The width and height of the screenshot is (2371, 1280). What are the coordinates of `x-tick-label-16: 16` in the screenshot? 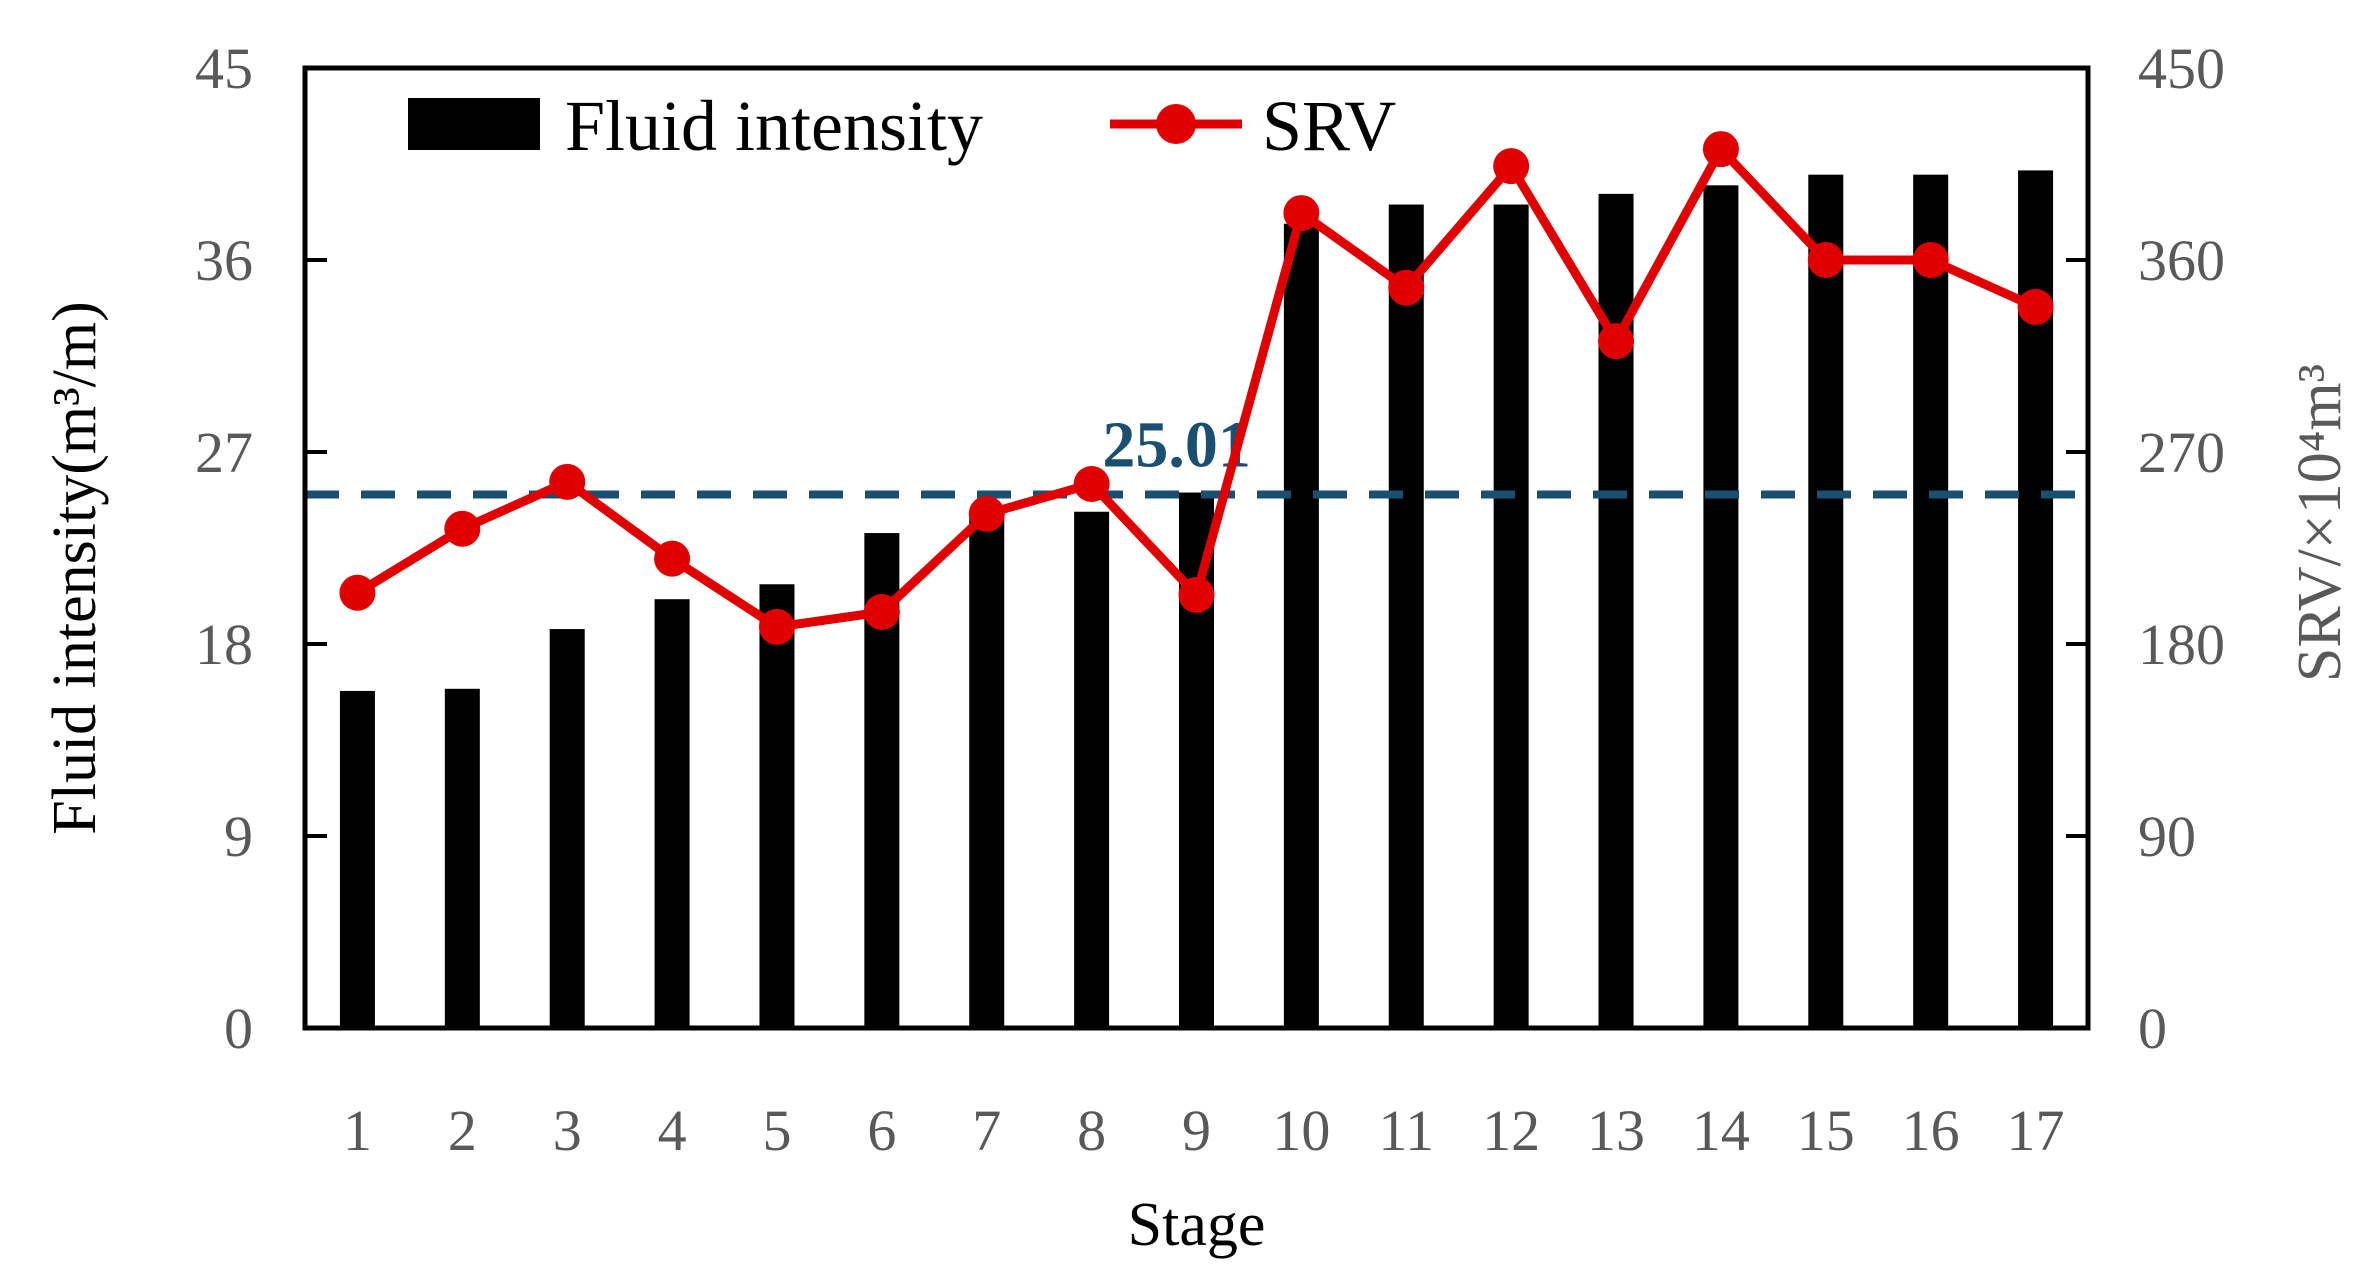 It's located at (1931, 1130).